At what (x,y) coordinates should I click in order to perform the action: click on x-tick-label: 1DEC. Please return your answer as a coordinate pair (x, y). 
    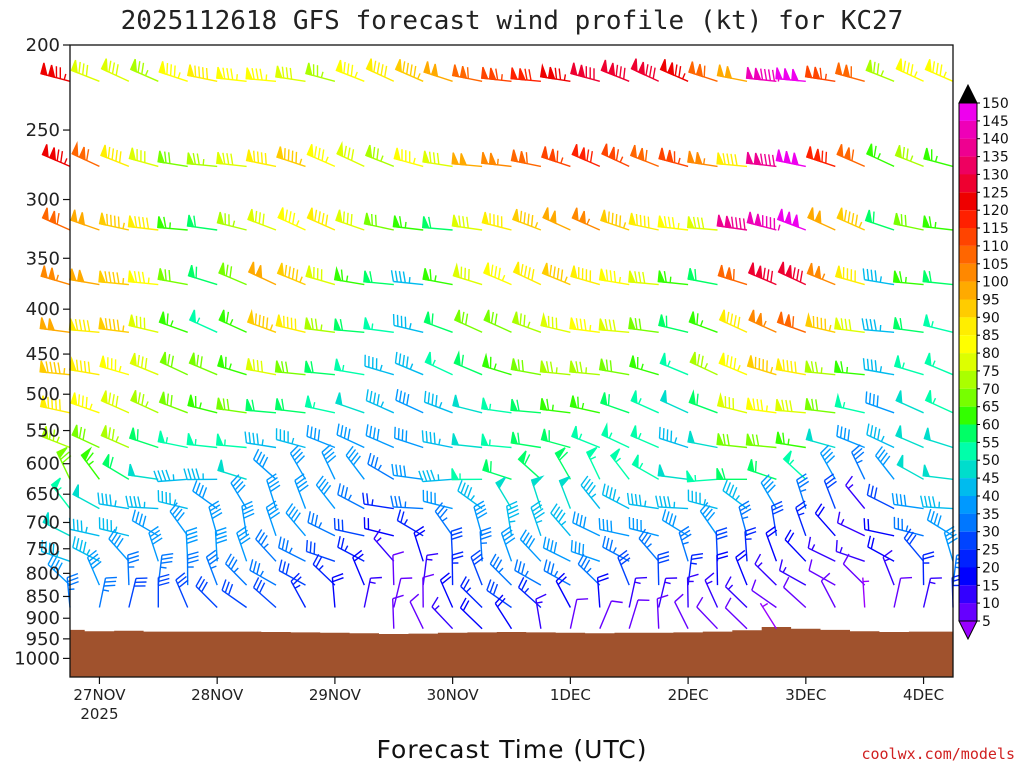
    Looking at the image, I should click on (570, 695).